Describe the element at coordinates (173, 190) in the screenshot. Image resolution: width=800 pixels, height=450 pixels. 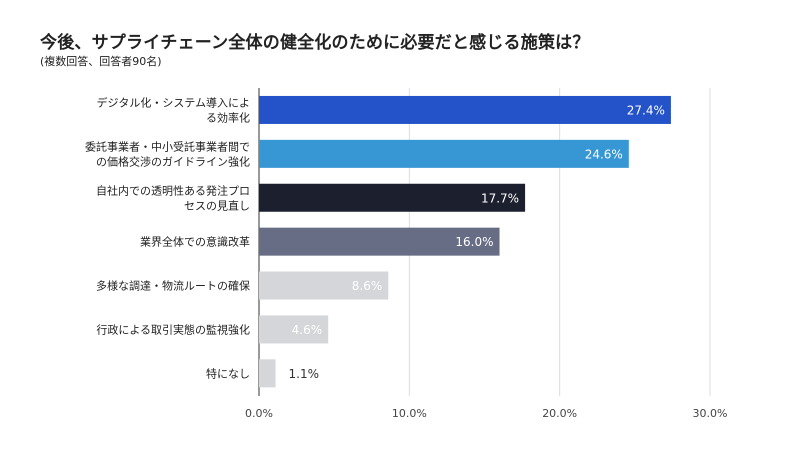
I see `category-label: 自社内での透明性ある発注プロ` at that location.